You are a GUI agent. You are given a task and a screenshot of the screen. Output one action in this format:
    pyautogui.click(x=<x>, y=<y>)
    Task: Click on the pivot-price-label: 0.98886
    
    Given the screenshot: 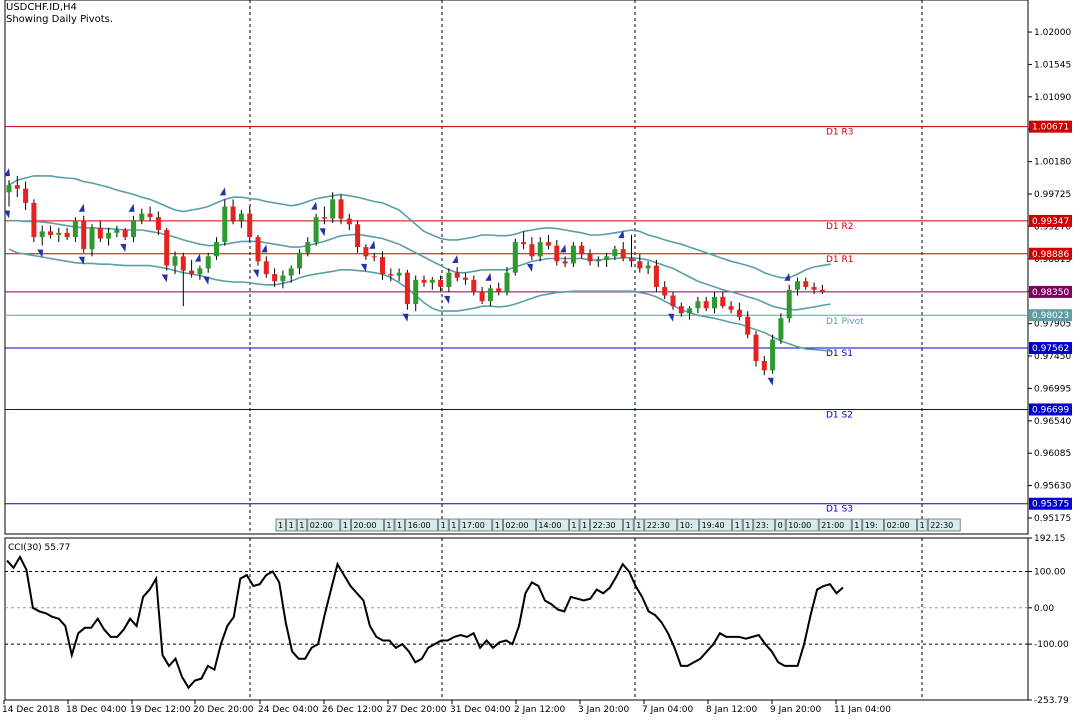 What is the action you would take?
    pyautogui.click(x=1050, y=255)
    